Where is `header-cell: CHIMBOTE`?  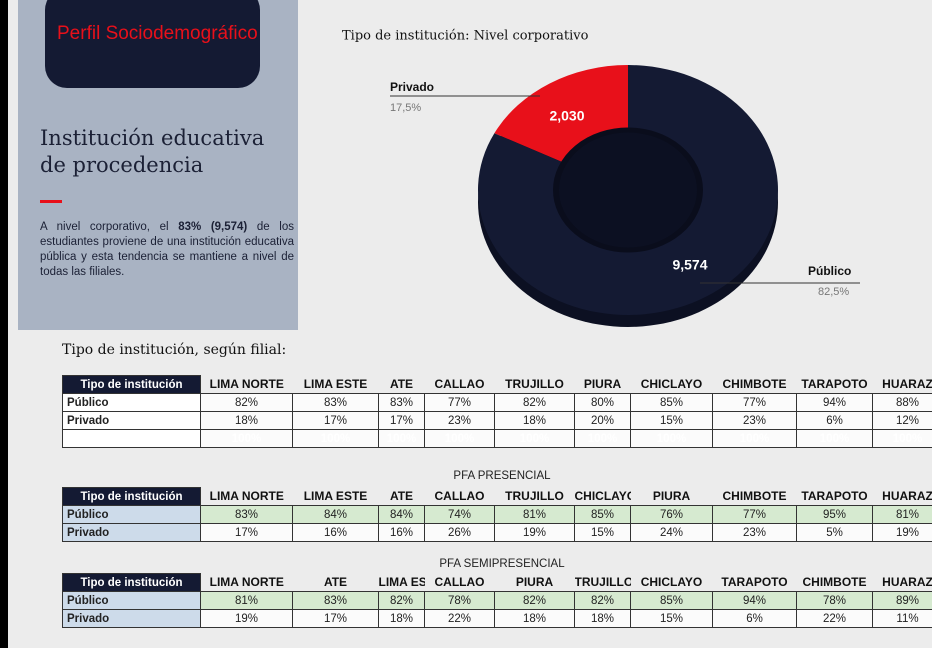 header-cell: CHIMBOTE is located at coordinates (754, 384).